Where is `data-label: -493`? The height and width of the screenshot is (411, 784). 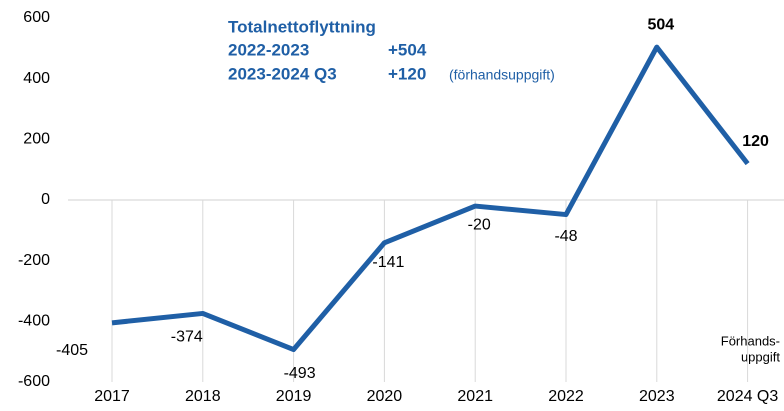
data-label: -493 is located at coordinates (300, 373).